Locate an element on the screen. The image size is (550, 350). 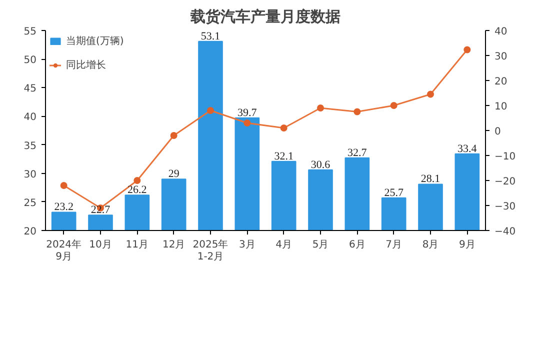
y2-tick-label: 10 is located at coordinates (501, 107).